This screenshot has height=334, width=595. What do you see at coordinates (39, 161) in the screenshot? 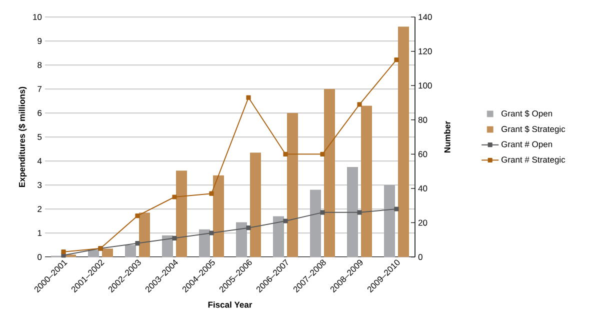
I see `y-tick-label: 4` at bounding box center [39, 161].